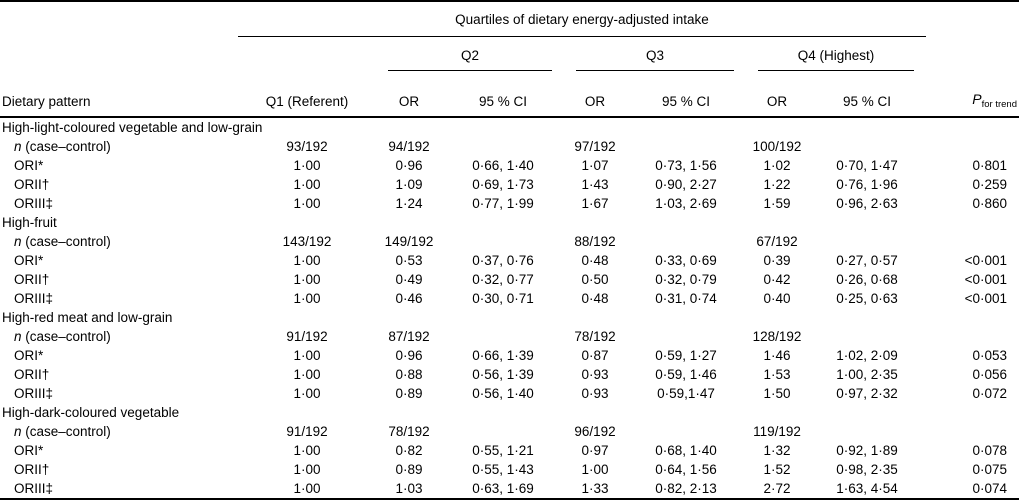  What do you see at coordinates (867, 393) in the screenshot?
I see `cell-q4-ci: 0·97, 2·32` at bounding box center [867, 393].